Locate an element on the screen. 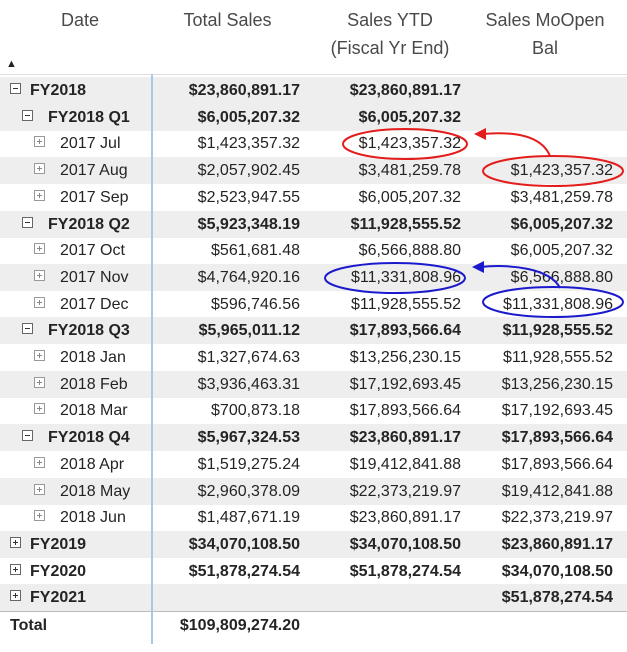 Image resolution: width=627 pixels, height=652 pixels. cell-total-sales: $596,746.56 is located at coordinates (255, 304).